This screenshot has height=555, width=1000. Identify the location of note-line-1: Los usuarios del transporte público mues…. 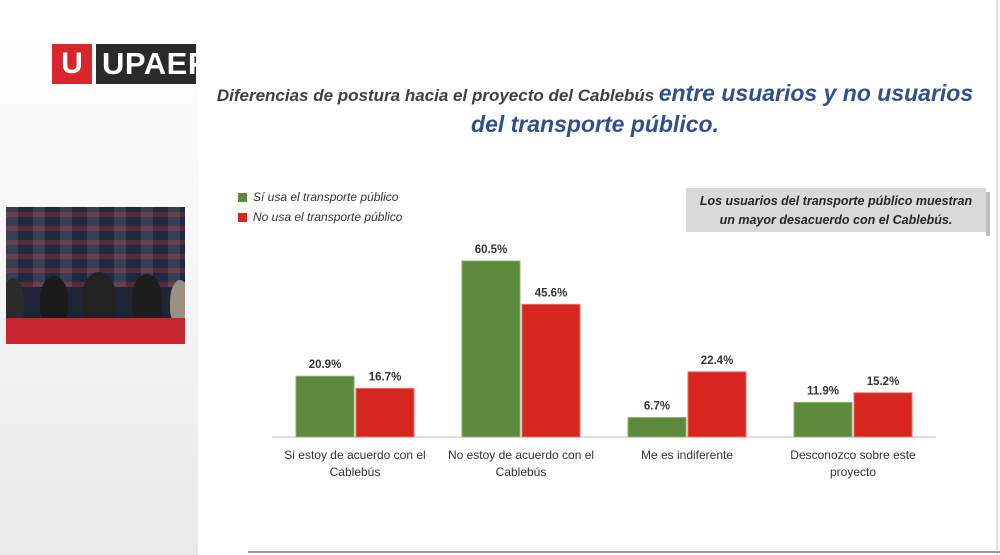
(836, 201).